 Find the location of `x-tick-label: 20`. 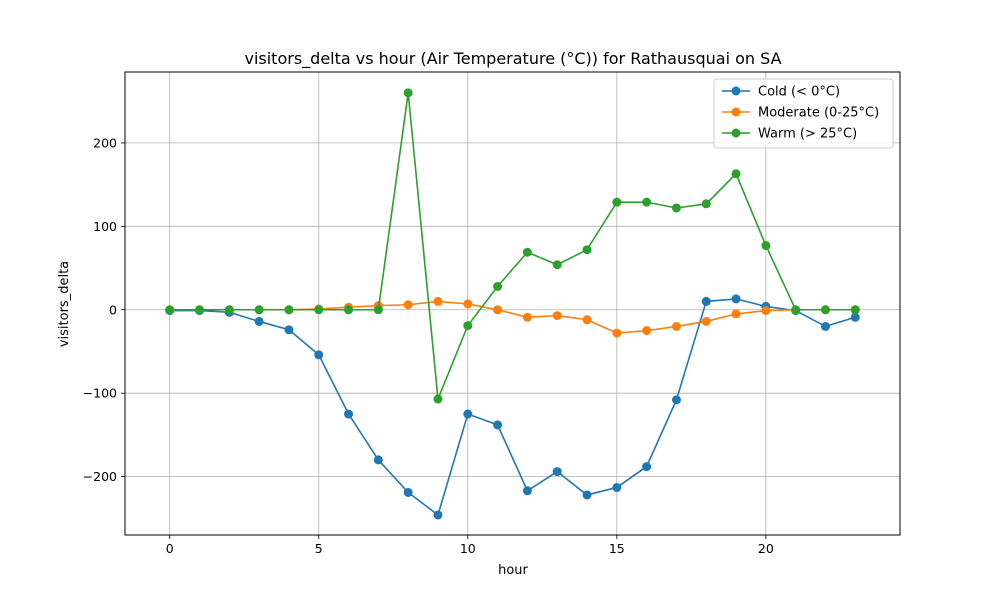

x-tick-label: 20 is located at coordinates (766, 548).